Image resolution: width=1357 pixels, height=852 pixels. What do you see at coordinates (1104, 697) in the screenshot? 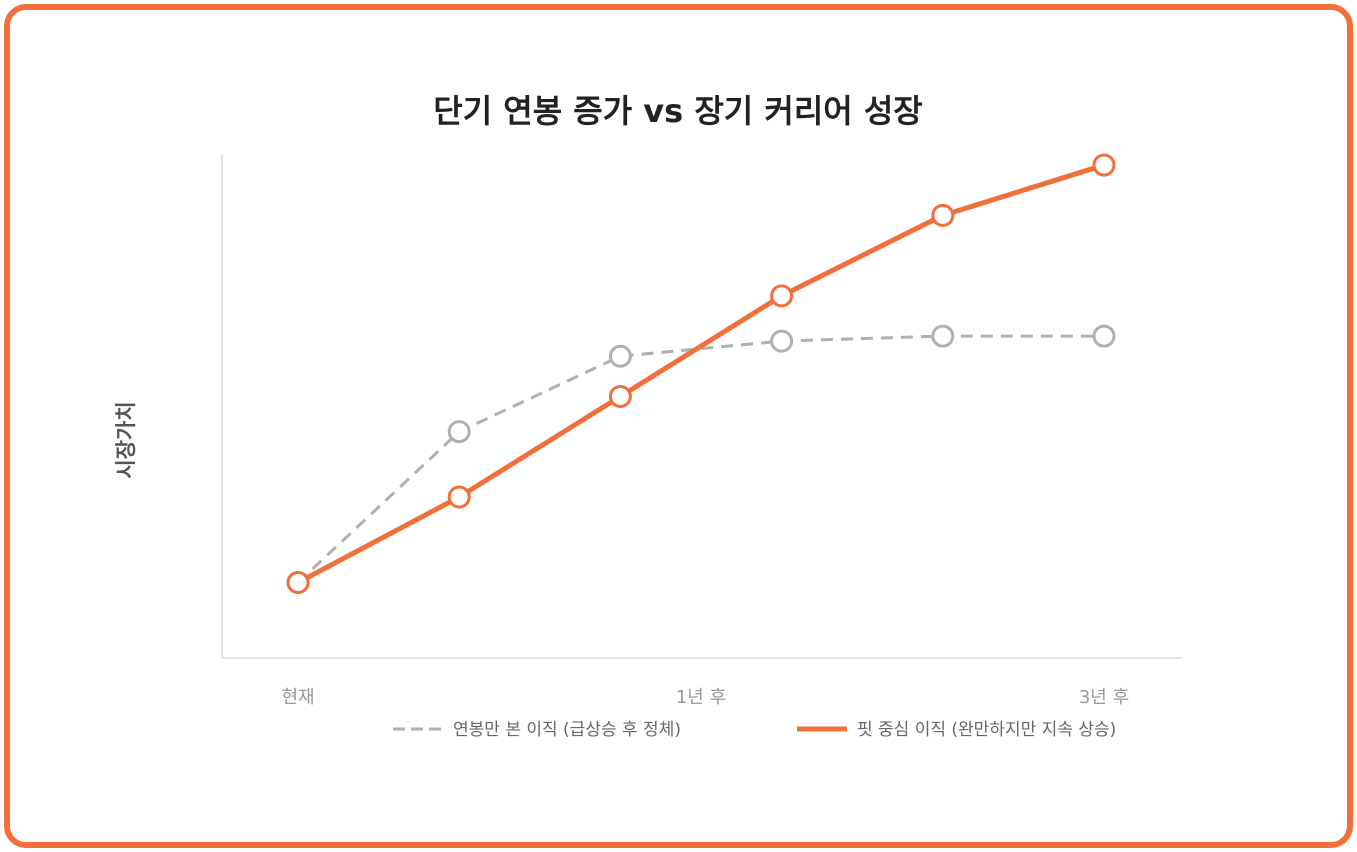
I see `x-tick-label: 3년 후` at bounding box center [1104, 697].